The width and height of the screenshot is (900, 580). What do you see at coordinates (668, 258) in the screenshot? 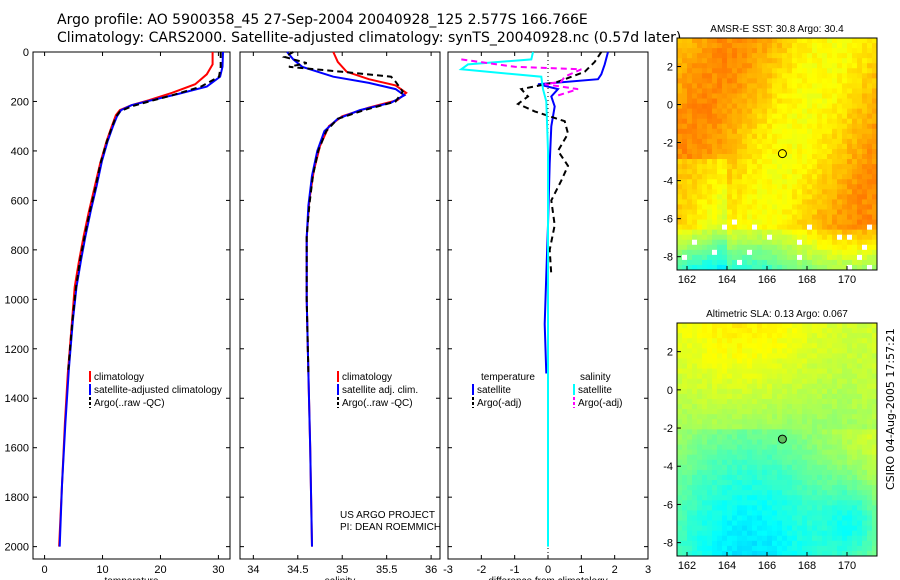
I see `sst-map-ytick-label: -8` at bounding box center [668, 258].